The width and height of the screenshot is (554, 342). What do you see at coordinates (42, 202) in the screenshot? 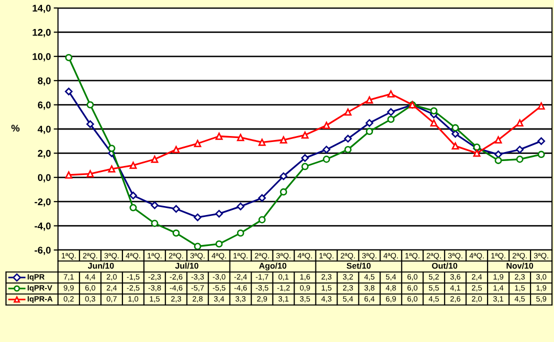
I see `y-tick-label: -2,0` at bounding box center [42, 202].